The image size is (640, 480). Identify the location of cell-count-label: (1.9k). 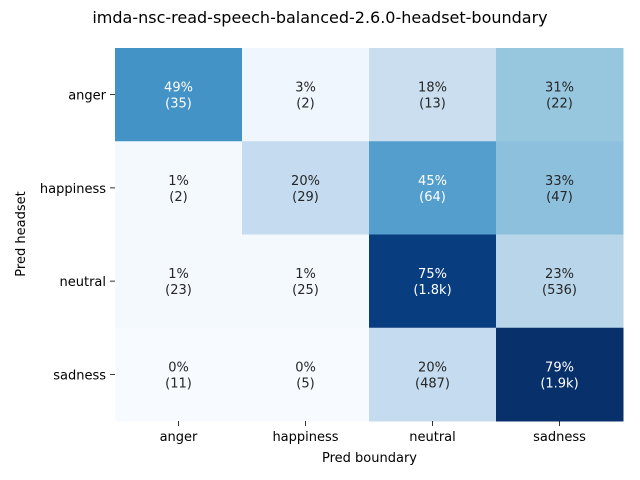
(559, 383).